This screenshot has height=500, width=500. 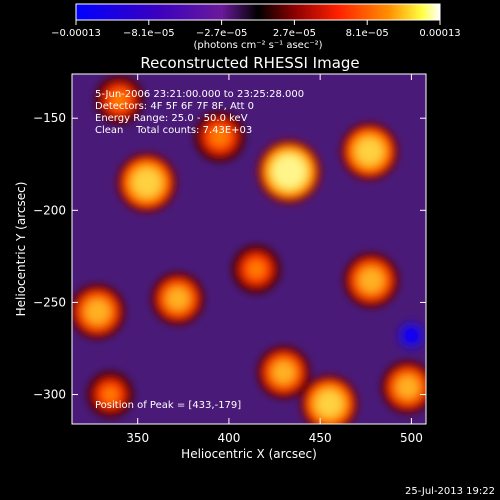 I want to click on colorbar-tick-label: −8.1e−05, so click(x=149, y=33).